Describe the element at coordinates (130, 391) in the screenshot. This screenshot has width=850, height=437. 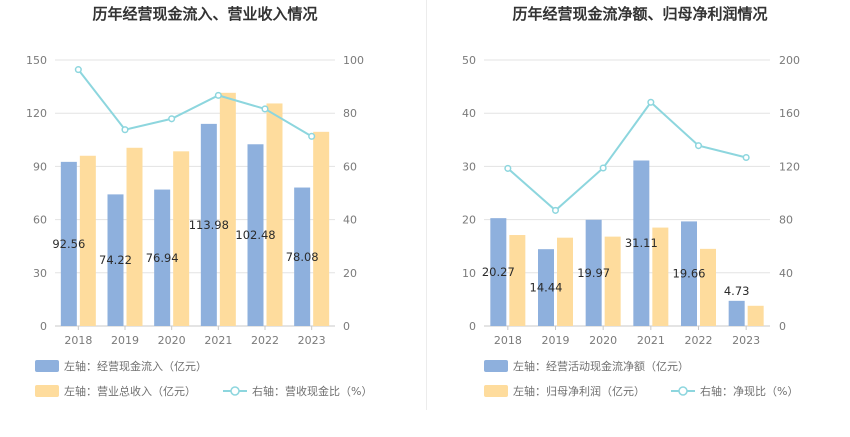
I see `chart1-legend-secondary-label: 左轴：营业总收入（亿元）` at that location.